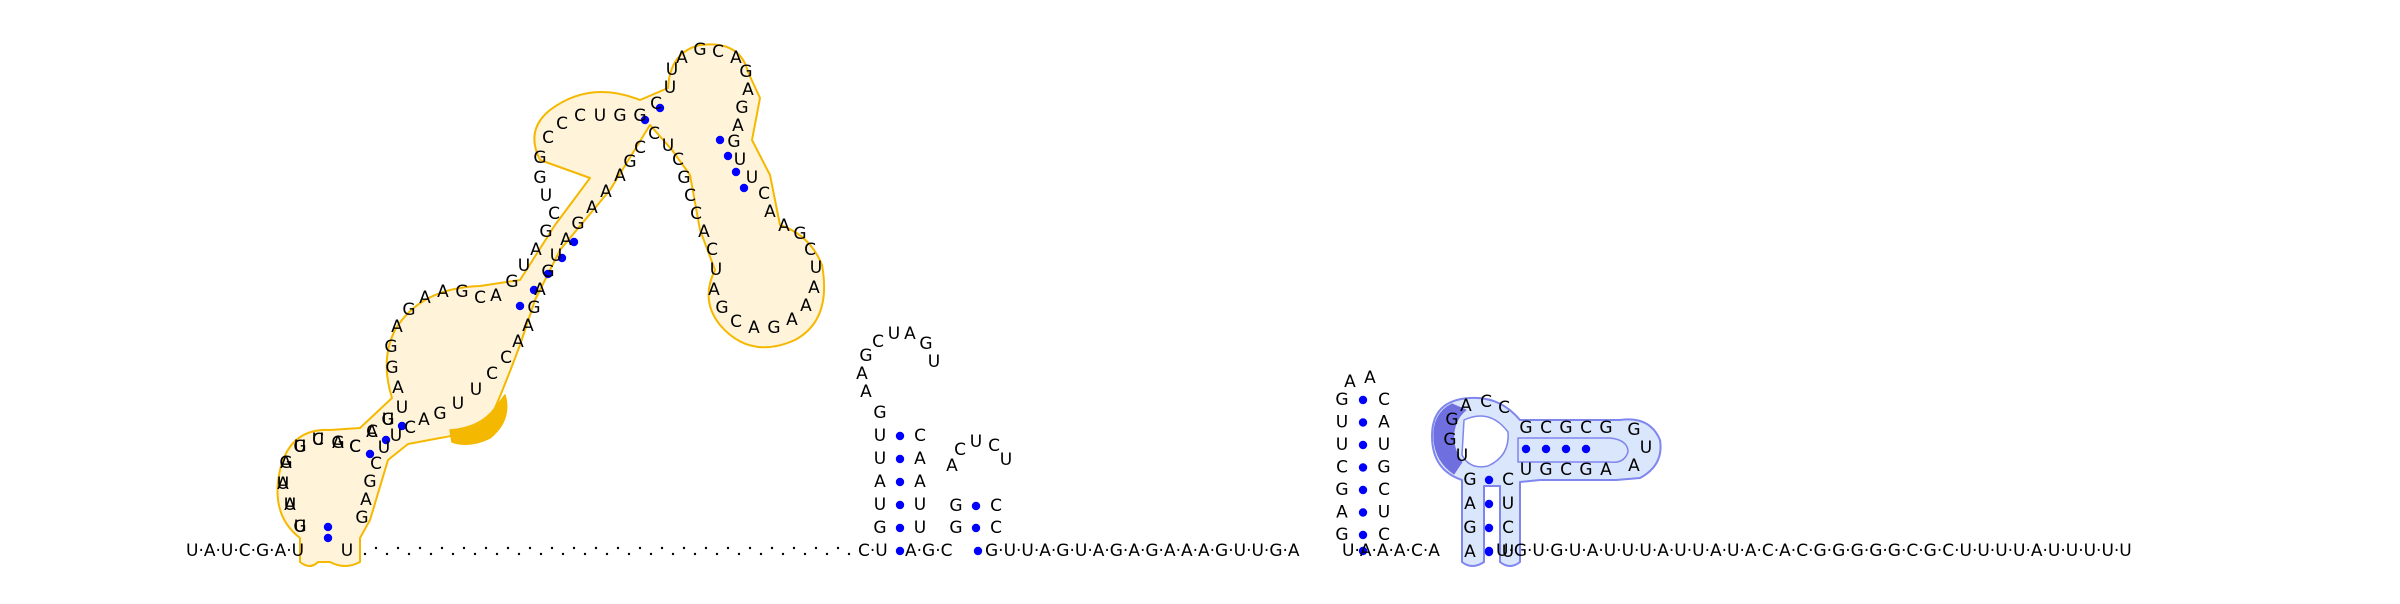 The image size is (2400, 604). I want to click on hairpin3-loop-nucleotide: C, so click(994, 446).